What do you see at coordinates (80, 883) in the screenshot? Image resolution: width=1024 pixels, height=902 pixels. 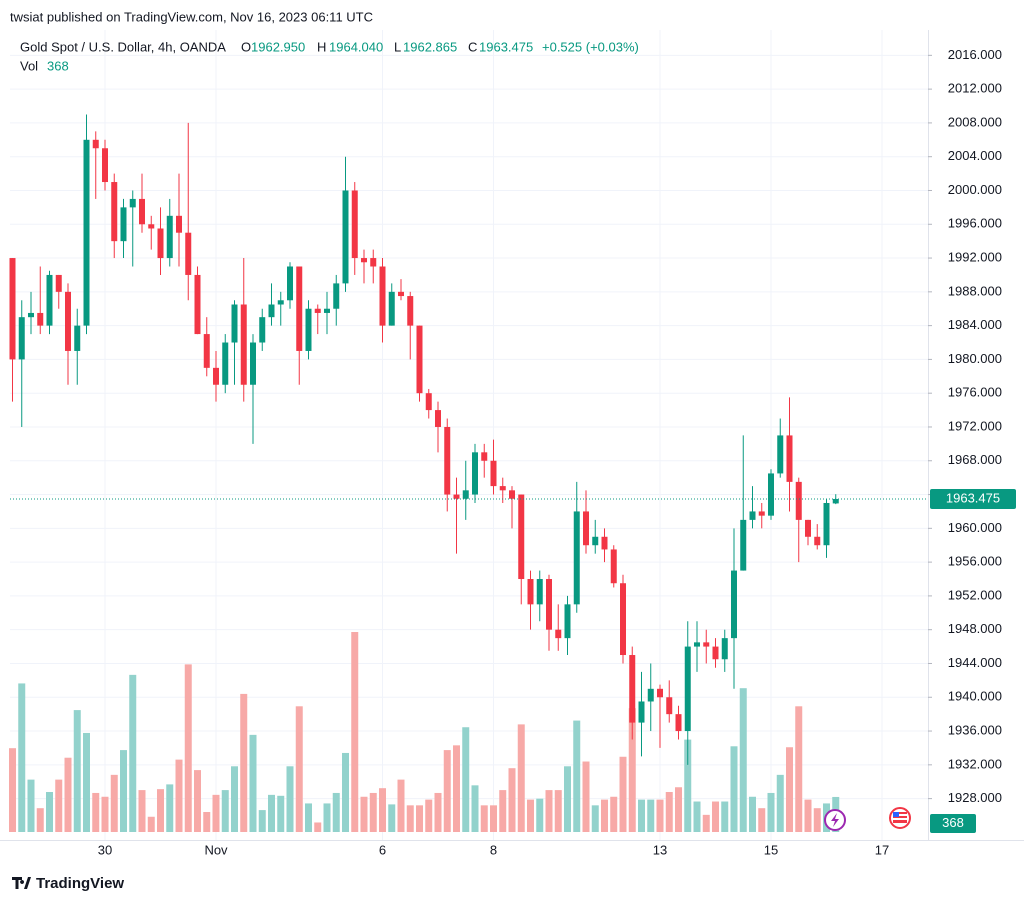 I see `brand: TradingView` at bounding box center [80, 883].